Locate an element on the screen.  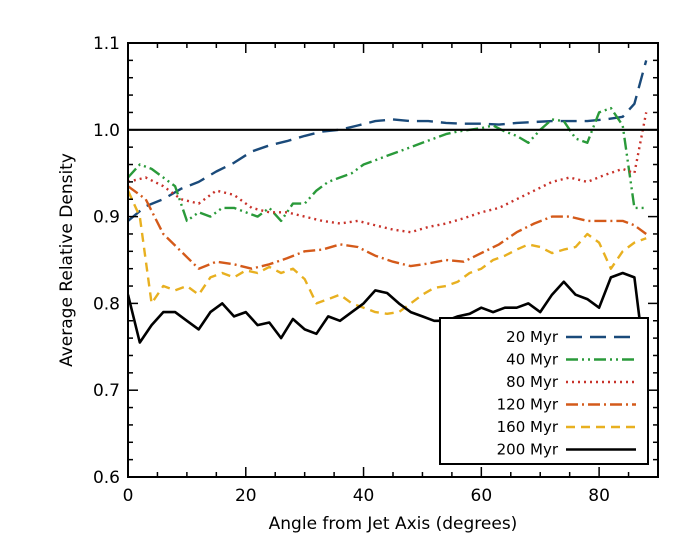
y-axis-label: Average Relative Density is located at coordinates (67, 260).